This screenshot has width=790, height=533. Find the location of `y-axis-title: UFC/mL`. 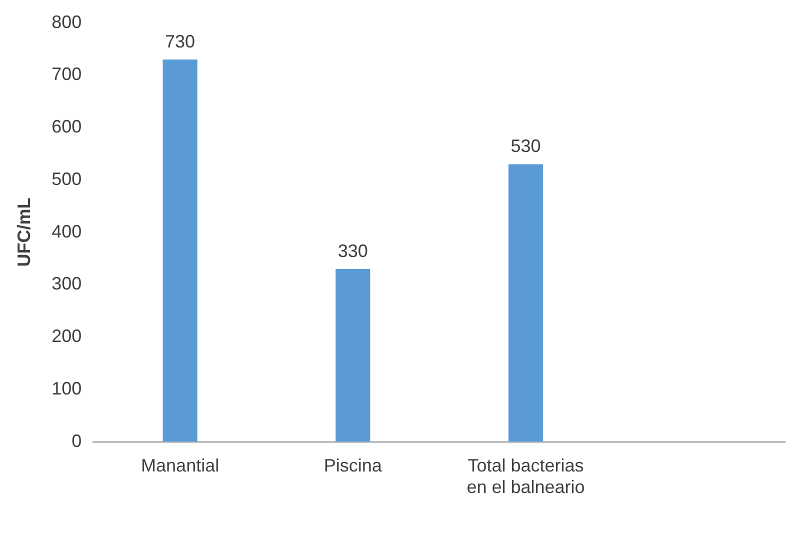

y-axis-title: UFC/mL is located at coordinates (24, 232).